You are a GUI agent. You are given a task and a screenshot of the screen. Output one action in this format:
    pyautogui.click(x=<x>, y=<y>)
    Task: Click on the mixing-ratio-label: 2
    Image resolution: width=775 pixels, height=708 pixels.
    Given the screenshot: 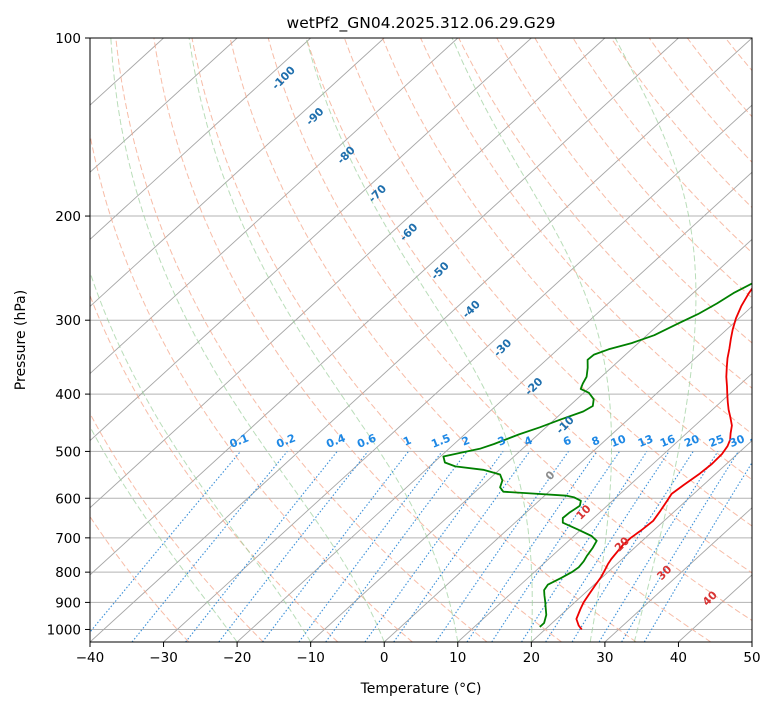 What is the action you would take?
    pyautogui.click(x=466, y=441)
    